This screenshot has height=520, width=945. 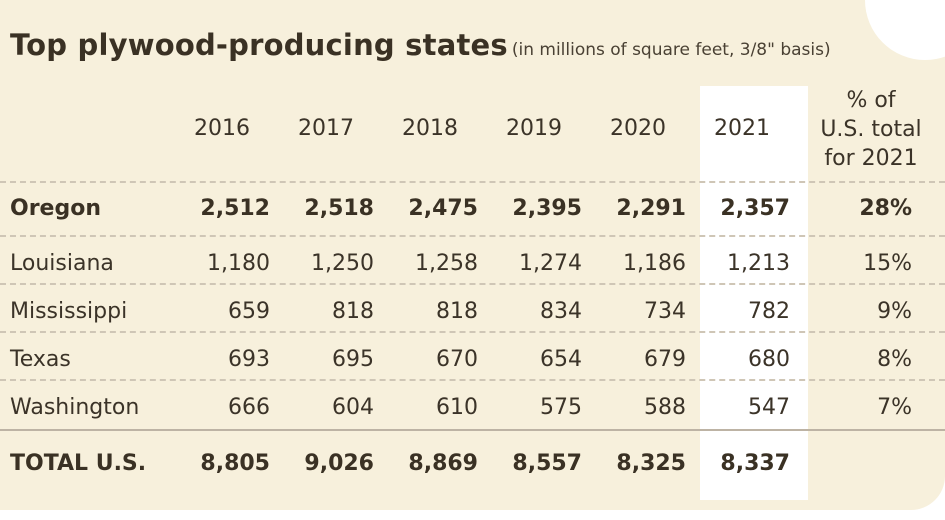 I want to click on value-cell-2020: 1,186, so click(x=654, y=263).